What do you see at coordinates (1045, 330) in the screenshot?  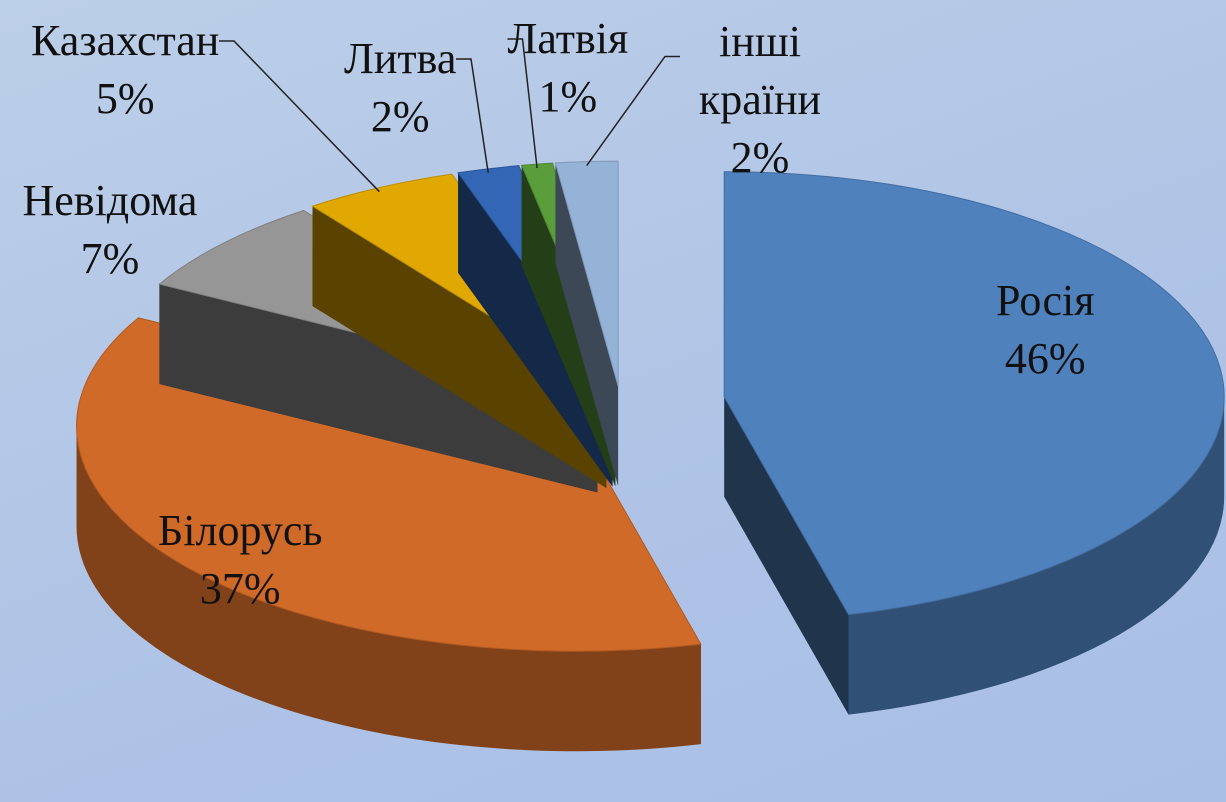 I see `data-label: Росія 46%` at bounding box center [1045, 330].